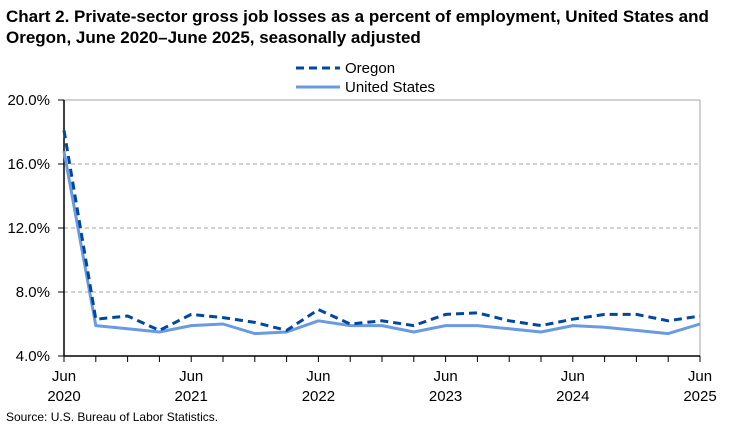 The image size is (731, 433). I want to click on x-tick-label-year: 2022, so click(318, 396).